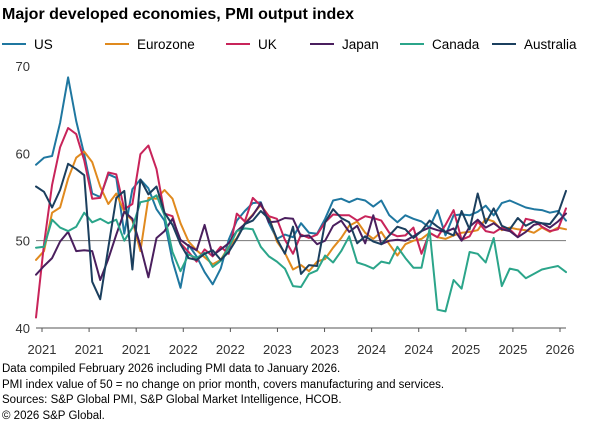 Image resolution: width=589 pixels, height=428 pixels. I want to click on legend: US Eurozone UK Japan Canada Australia, so click(294, 44).